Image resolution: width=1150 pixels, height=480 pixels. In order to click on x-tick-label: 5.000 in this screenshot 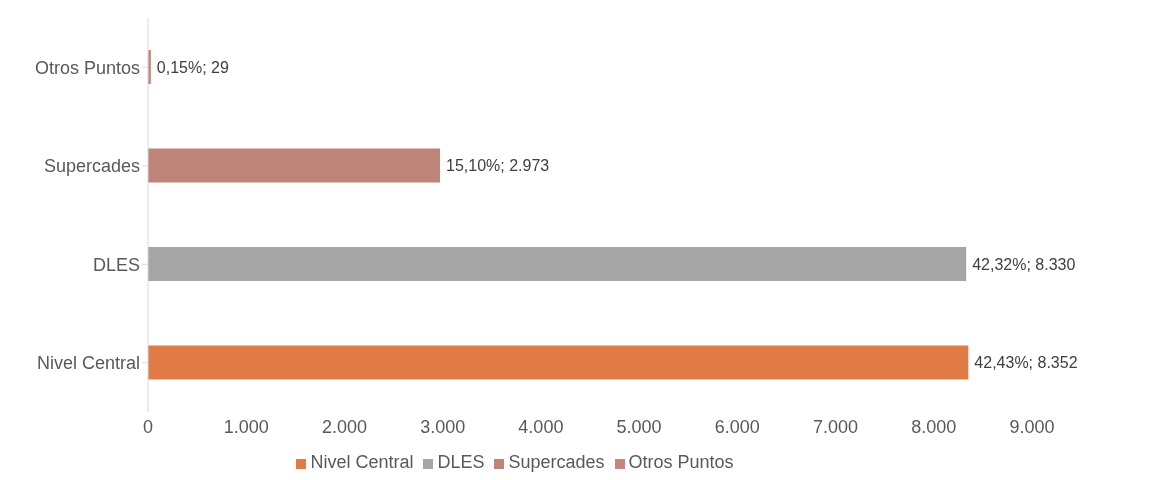, I will do `click(639, 426)`.